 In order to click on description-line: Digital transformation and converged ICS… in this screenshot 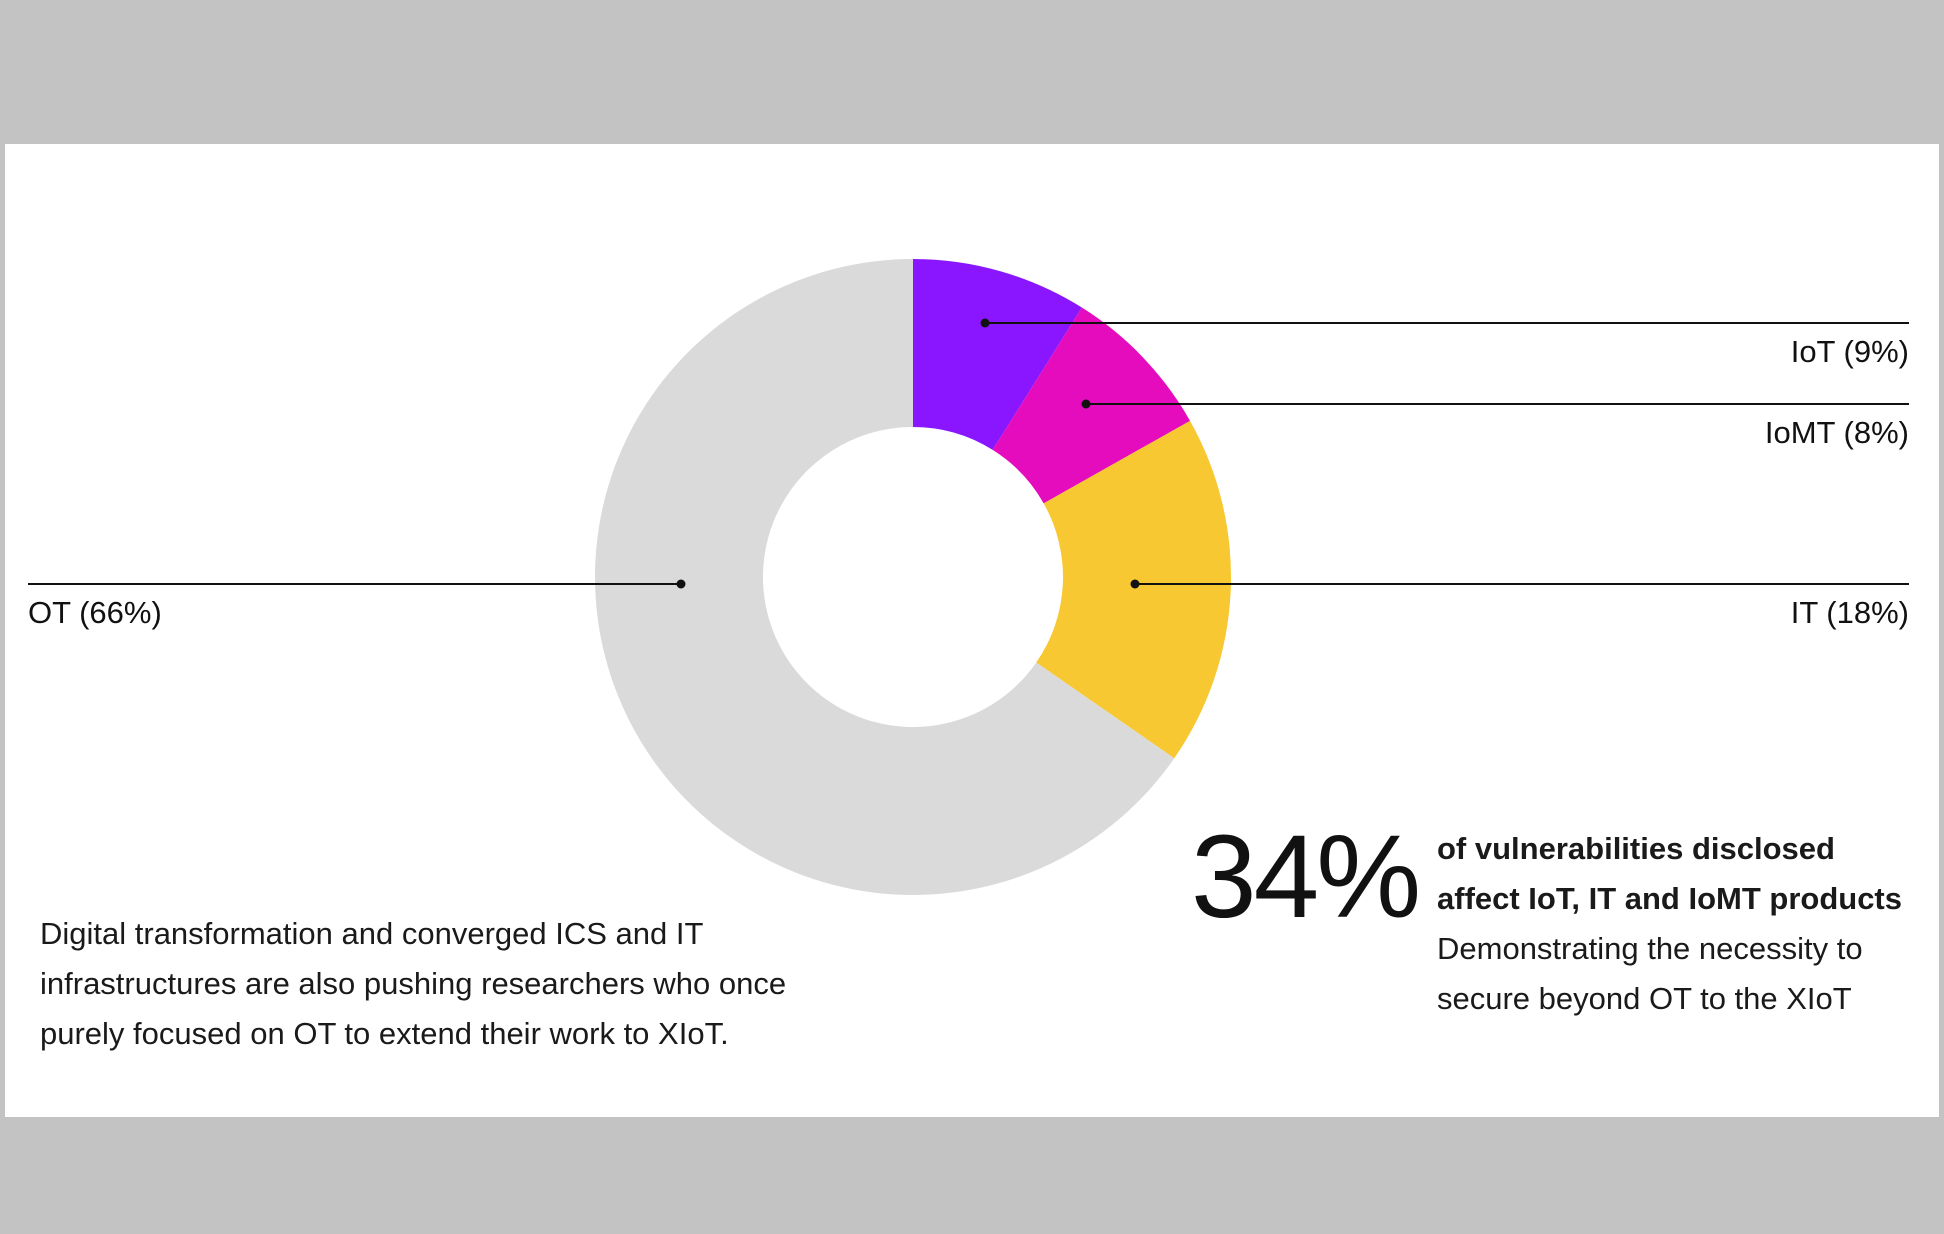, I will do `click(372, 933)`.